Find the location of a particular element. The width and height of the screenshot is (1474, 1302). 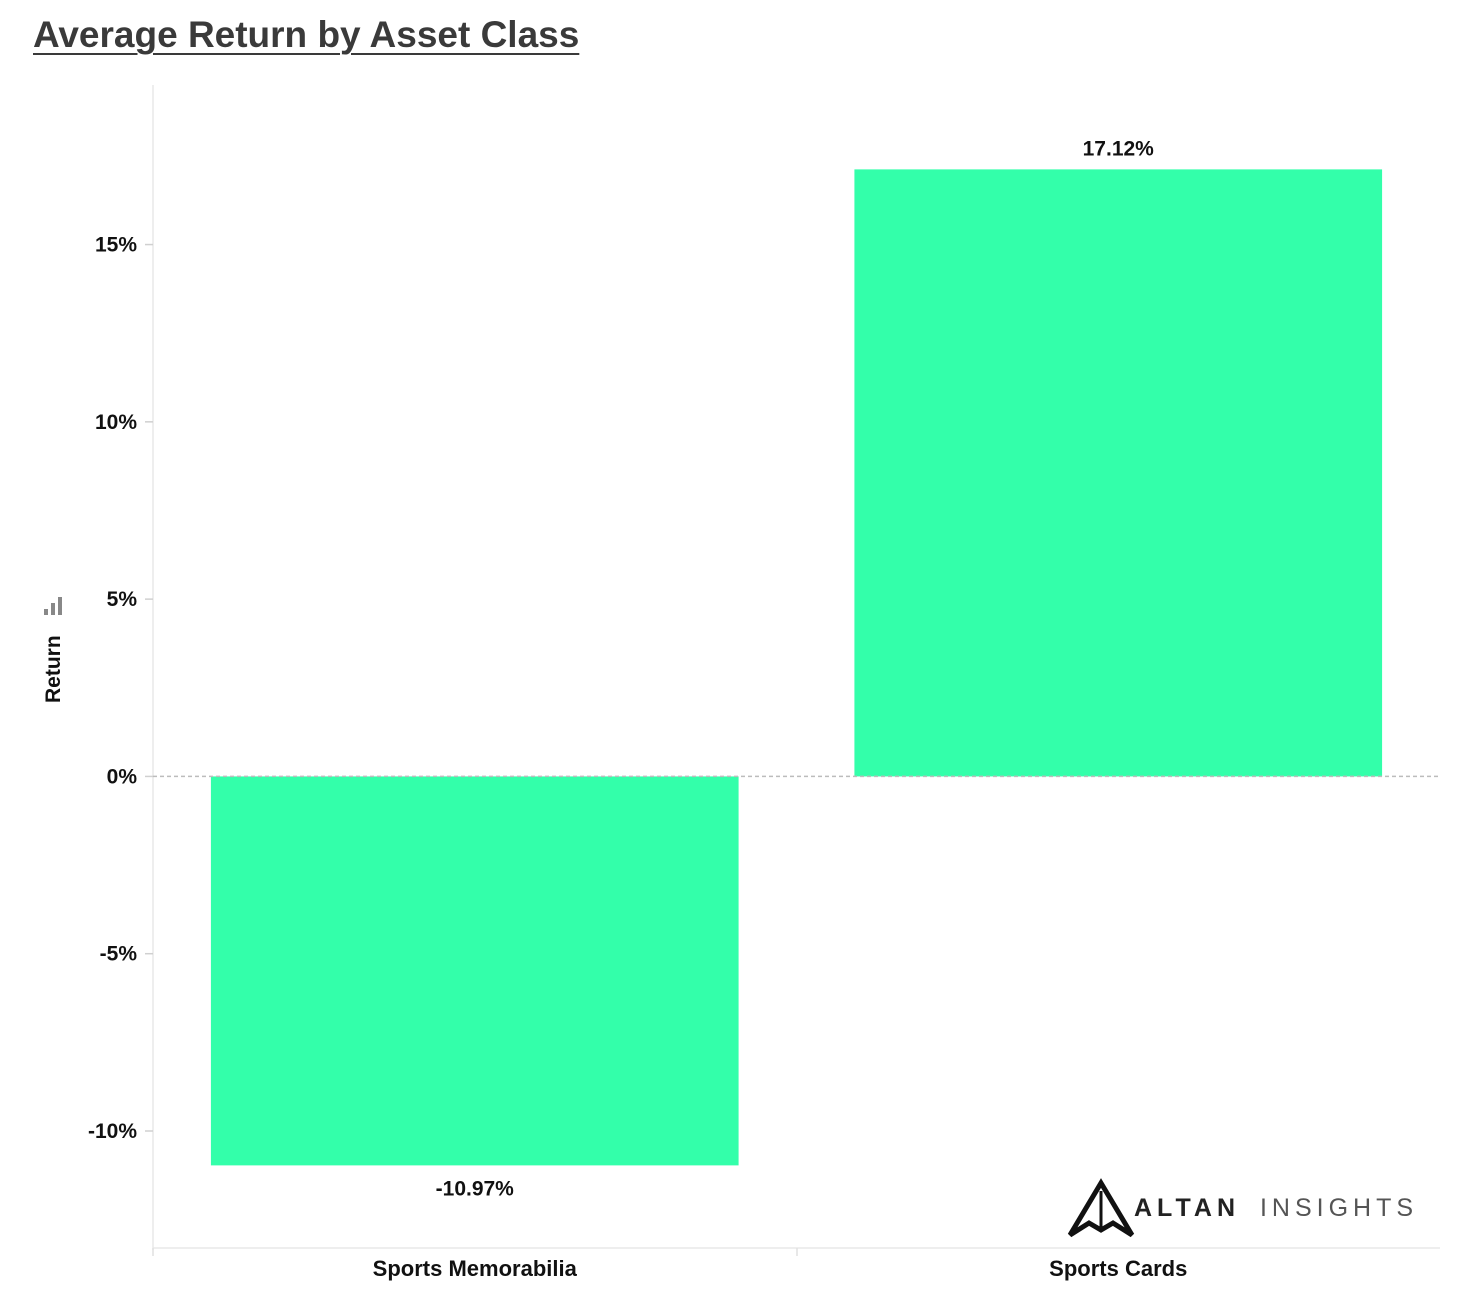

altan-insights-logo: ALTAN INSIGHTS is located at coordinates (1242, 1208).